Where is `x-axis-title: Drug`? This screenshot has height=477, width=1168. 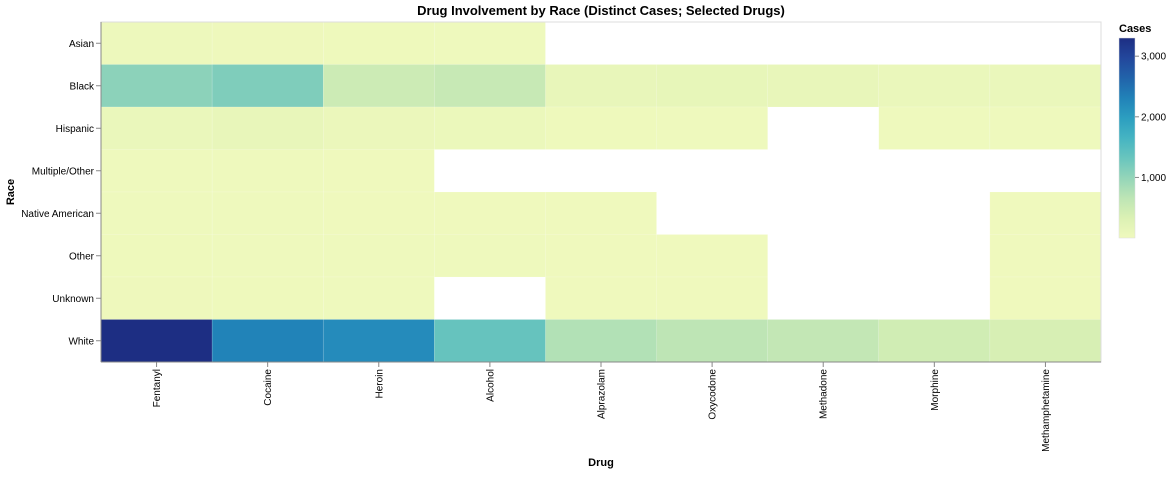
x-axis-title: Drug is located at coordinates (601, 463).